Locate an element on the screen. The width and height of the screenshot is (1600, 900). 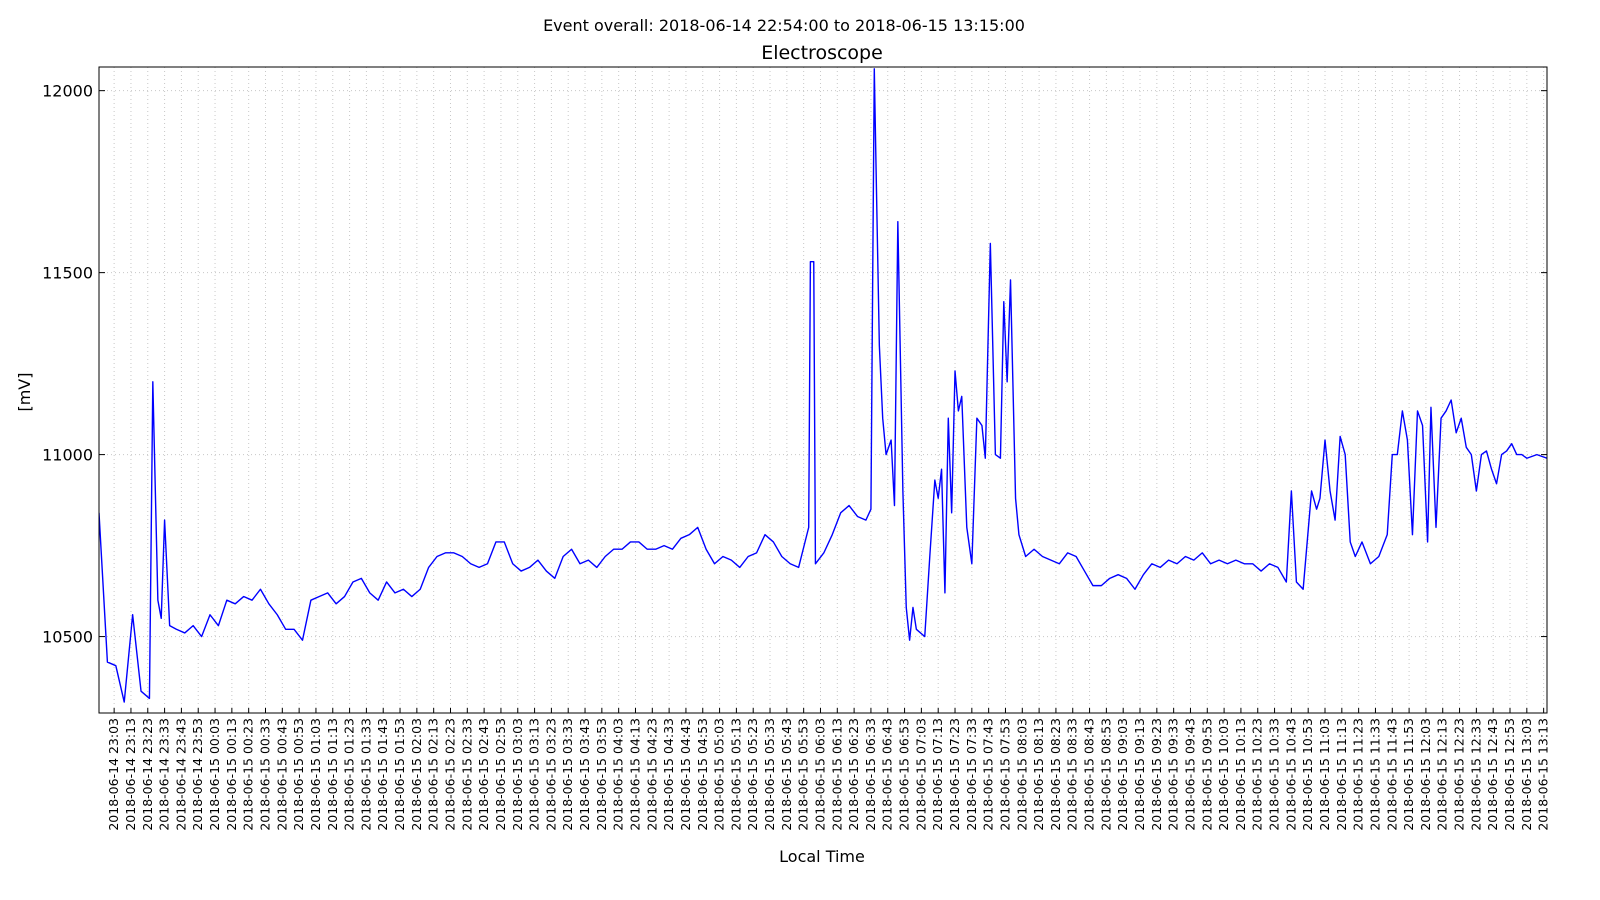
x-tick-label: 2018-06-15 03:03 is located at coordinates (517, 774).